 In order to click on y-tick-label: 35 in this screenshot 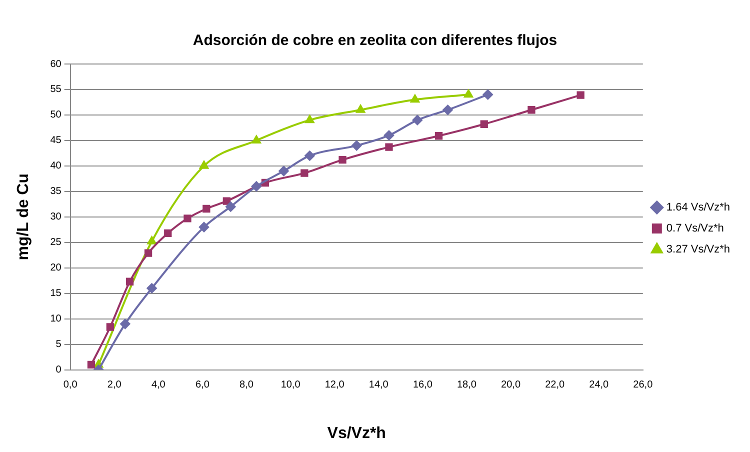, I will do `click(56, 192)`.